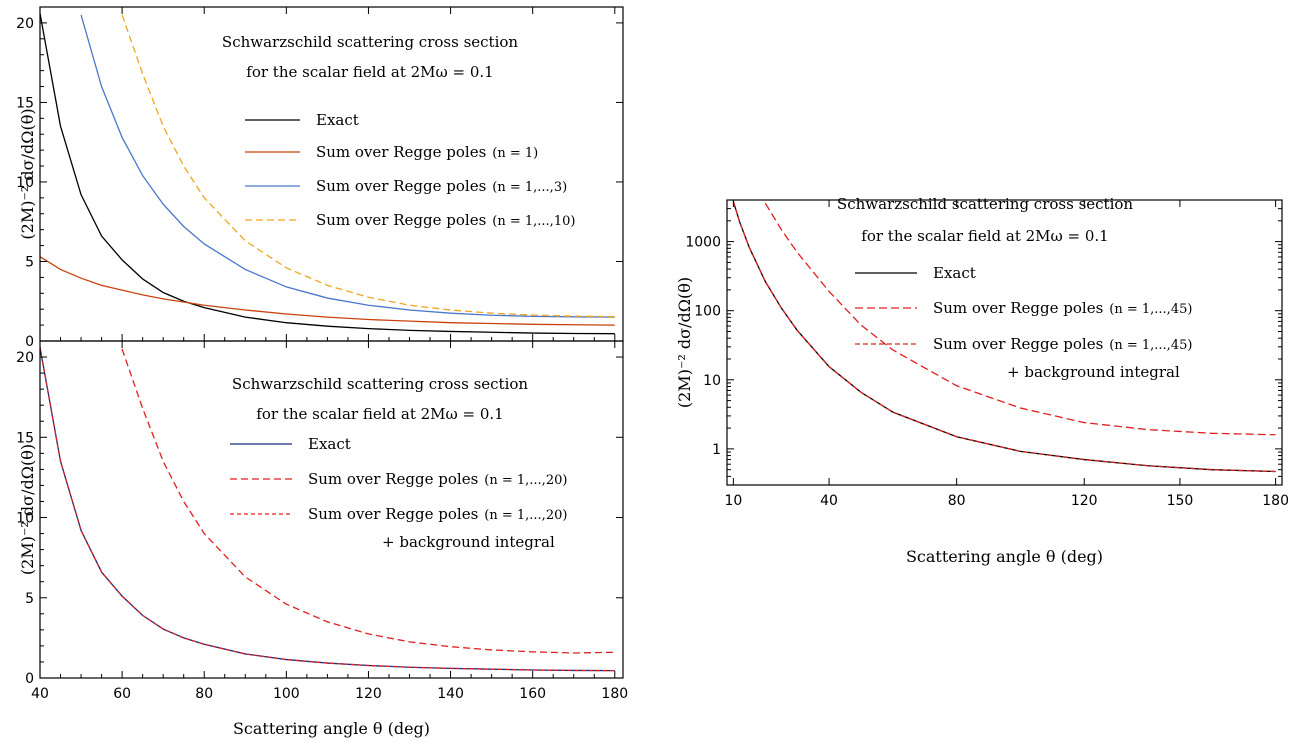 The width and height of the screenshot is (1305, 750). Describe the element at coordinates (707, 312) in the screenshot. I see `y-tick-label: 100` at that location.